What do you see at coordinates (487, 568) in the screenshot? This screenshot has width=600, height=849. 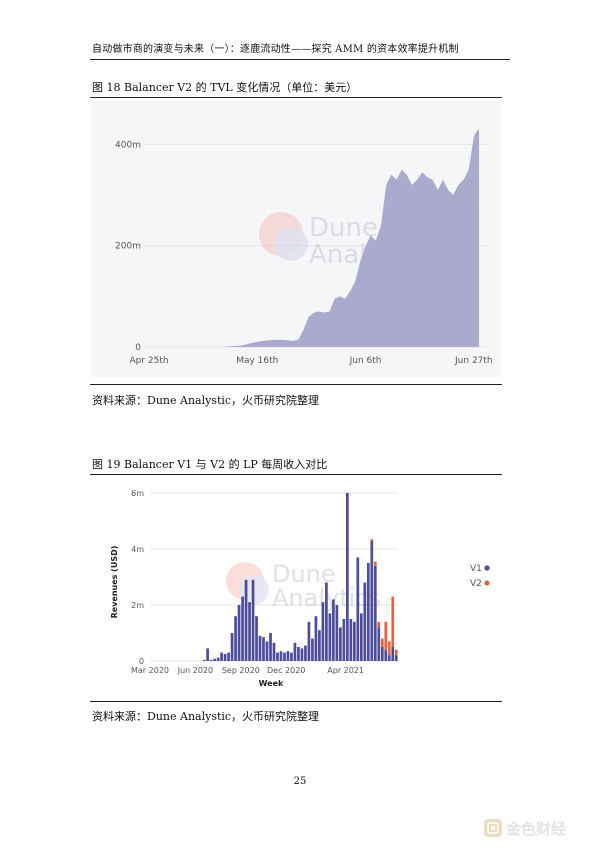 I see `legend-swatch-v1` at bounding box center [487, 568].